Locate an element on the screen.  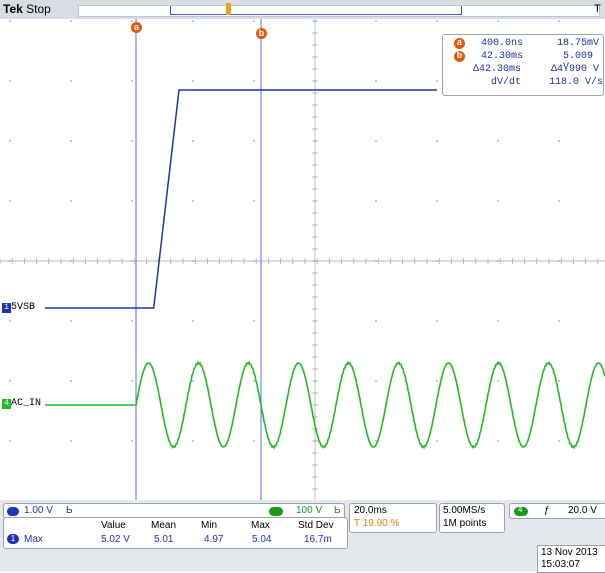
date-time-box: 13 Nov 2013 15:03:07 is located at coordinates (571, 559).